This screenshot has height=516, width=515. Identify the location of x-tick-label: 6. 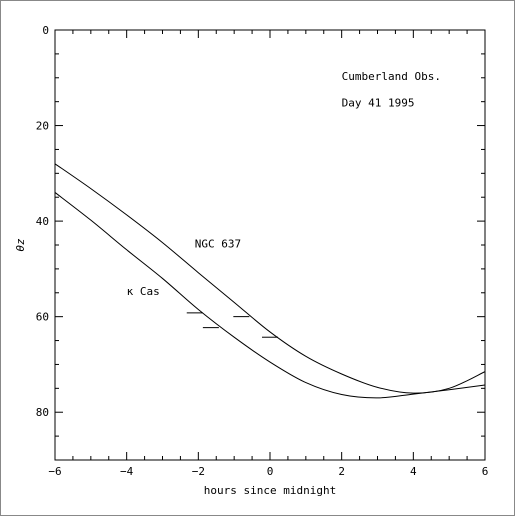
(485, 471).